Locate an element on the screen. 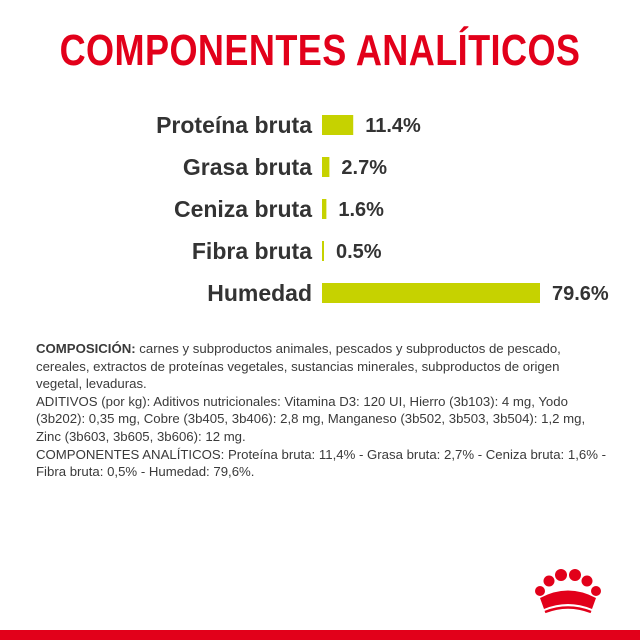  royal-crown-icon is located at coordinates (568, 591).